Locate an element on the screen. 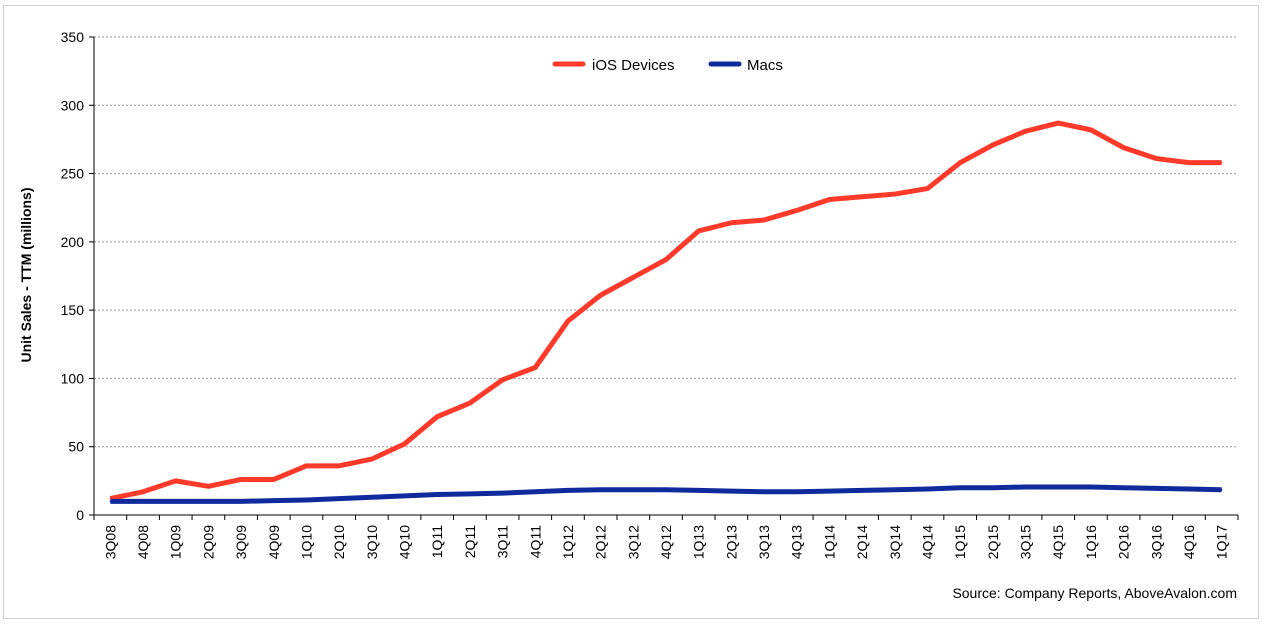 Image resolution: width=1268 pixels, height=625 pixels. x-tick-label: 2Q09 is located at coordinates (208, 542).